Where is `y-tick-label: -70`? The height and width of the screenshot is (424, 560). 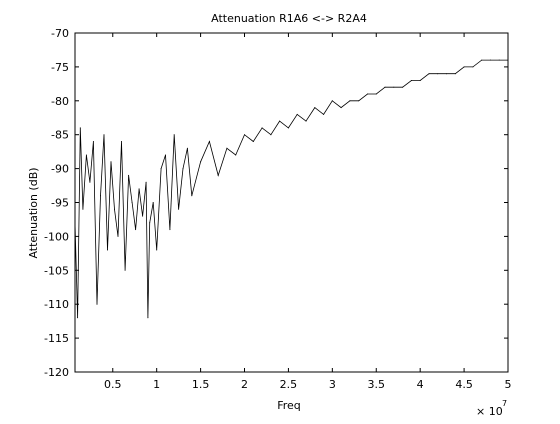 y-tick-label: -70 is located at coordinates (60, 33).